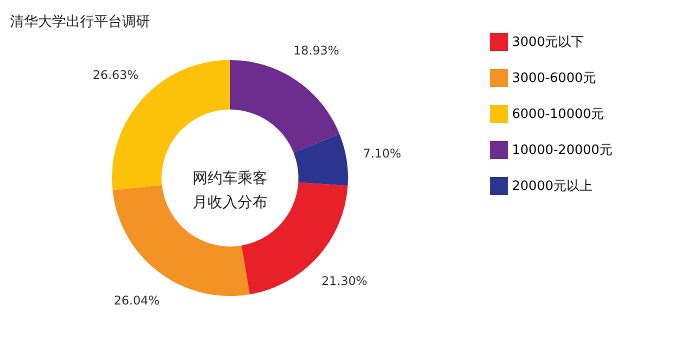 This screenshot has height=338, width=692. I want to click on data-label: 26.63%, so click(115, 75).